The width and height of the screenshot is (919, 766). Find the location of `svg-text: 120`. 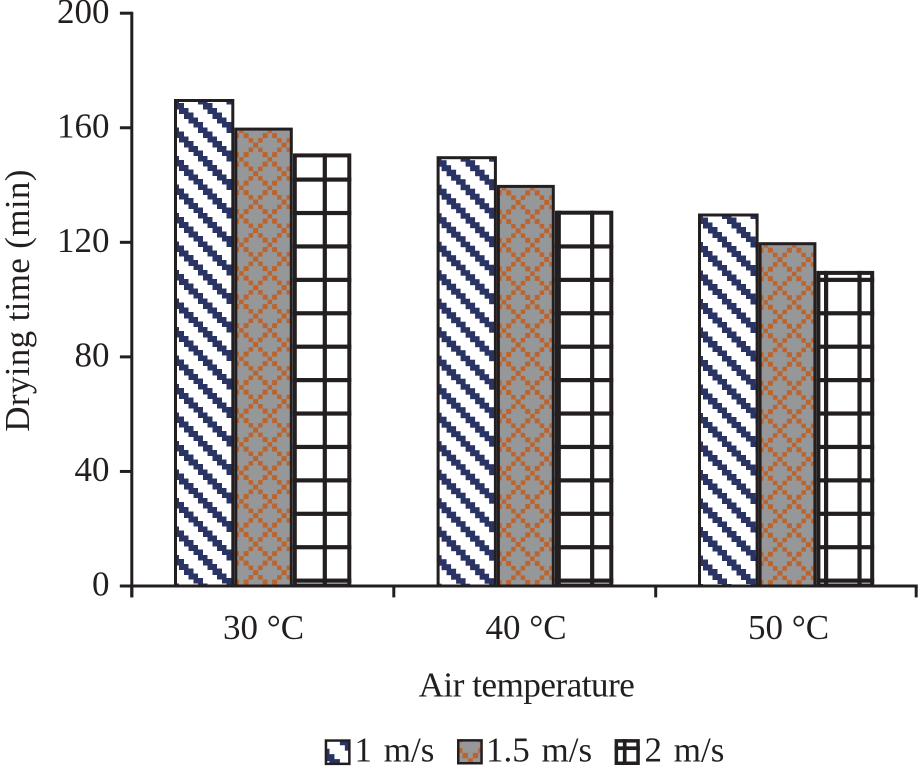

svg-text: 120 is located at coordinates (83, 240).